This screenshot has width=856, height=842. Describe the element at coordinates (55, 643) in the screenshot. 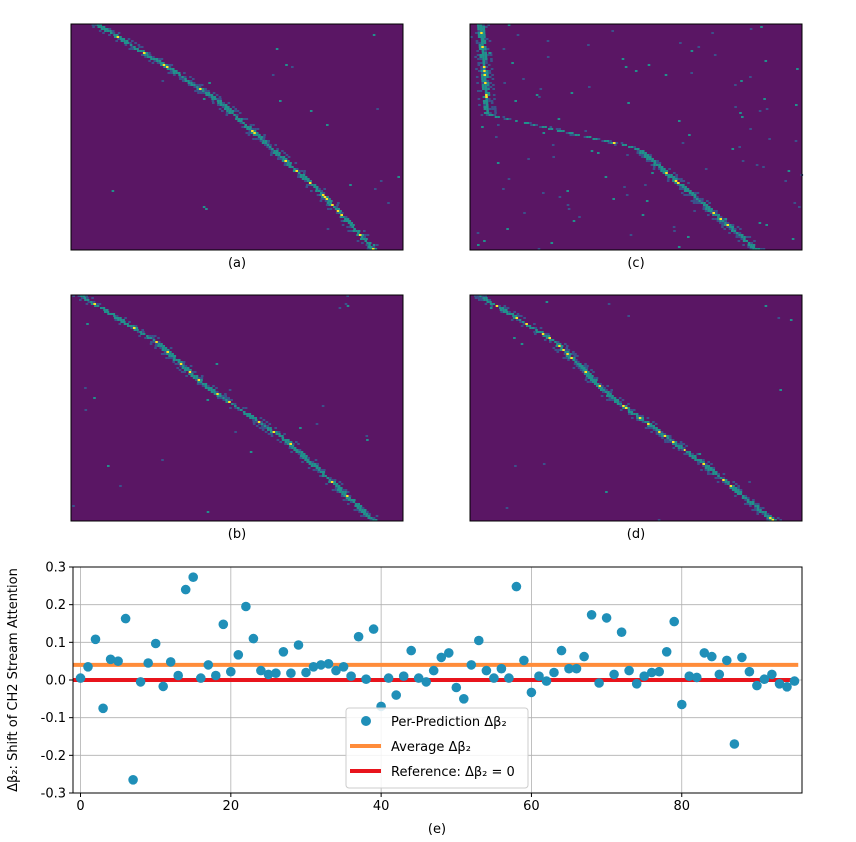

I see `y-tick-label: 0.1` at that location.